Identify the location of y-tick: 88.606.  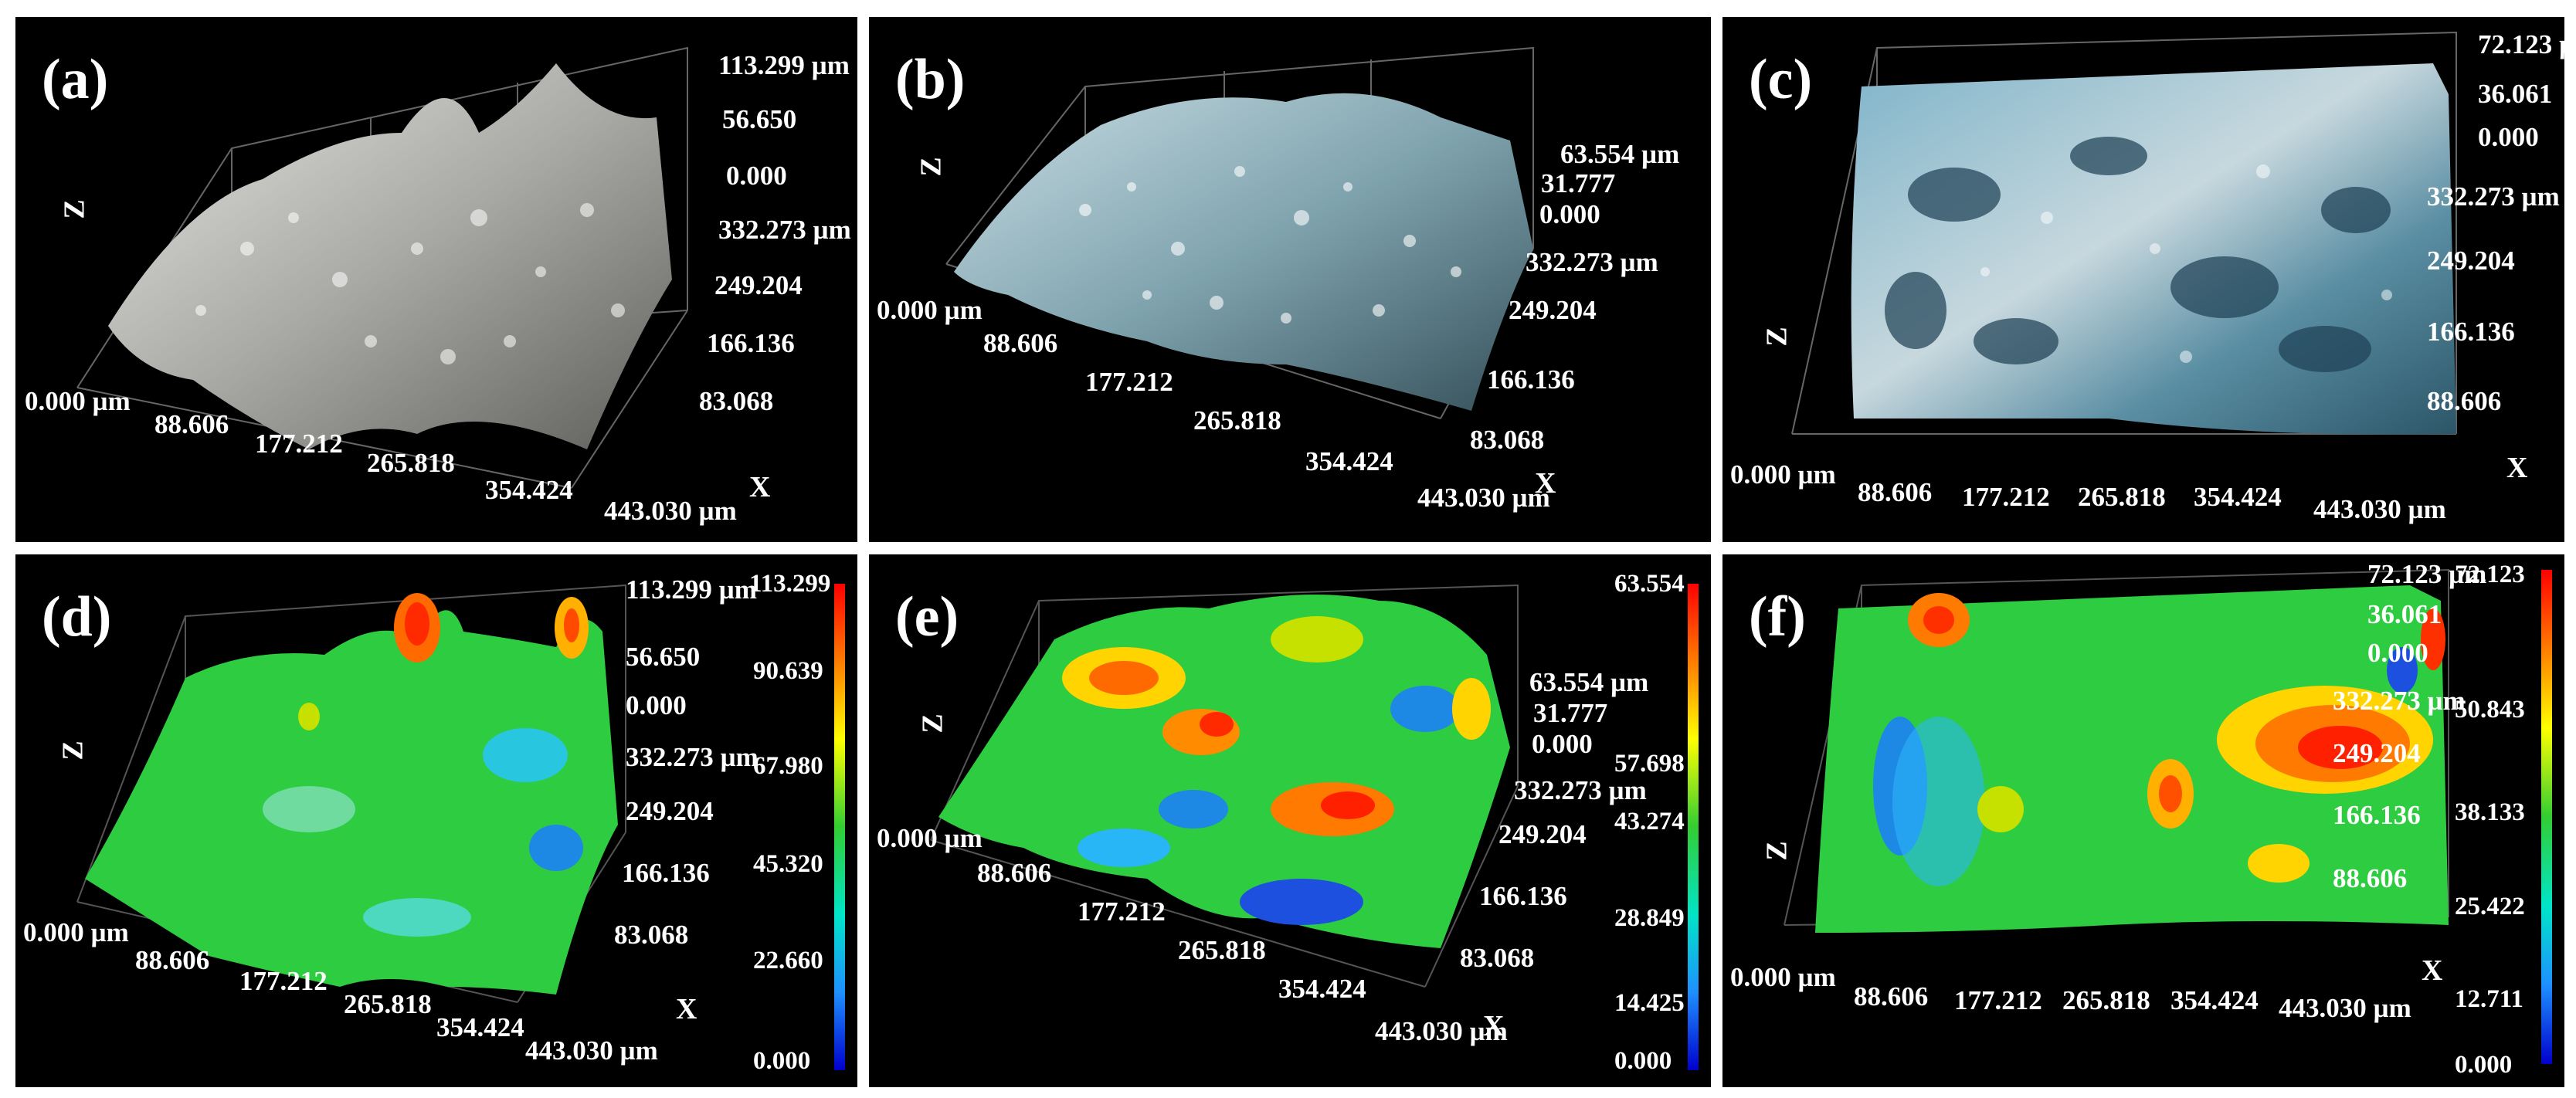
(2464, 401).